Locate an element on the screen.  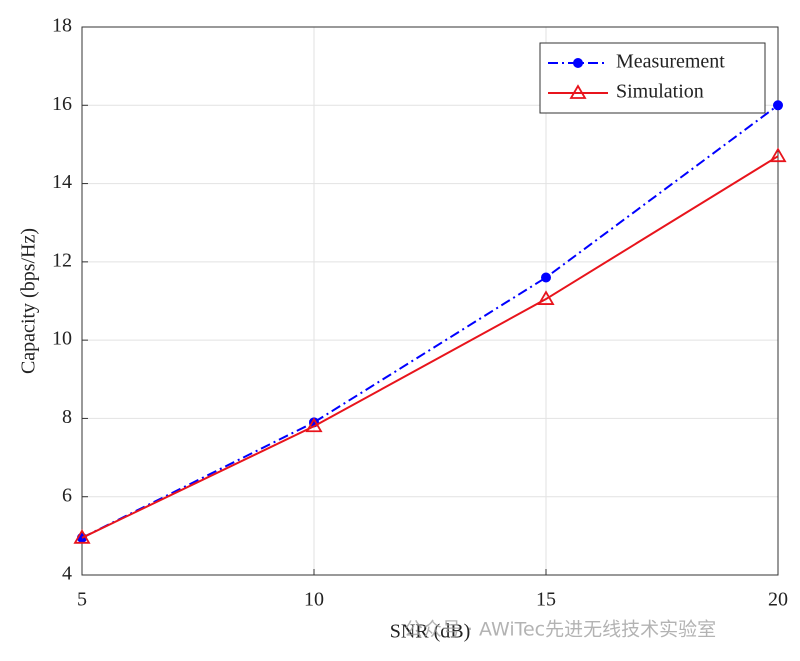
watermark: 公众号 · AWiTec先进无线技术实验室 is located at coordinates (560, 630).